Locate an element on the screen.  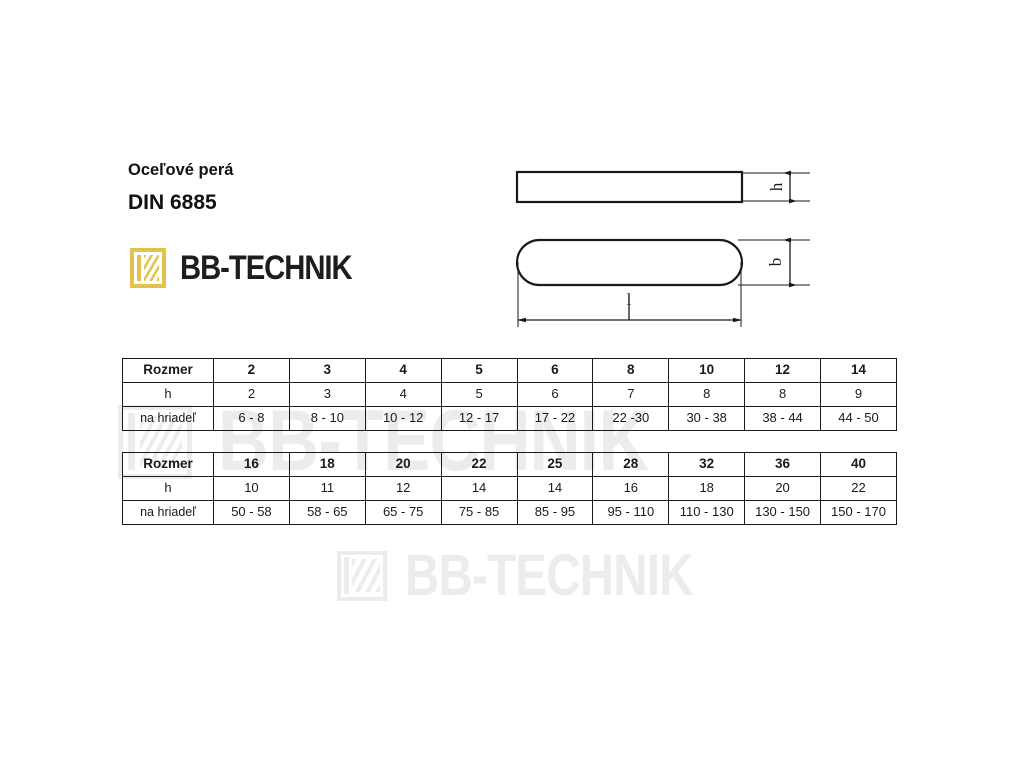
size-header-cell: 3 is located at coordinates (327, 370).